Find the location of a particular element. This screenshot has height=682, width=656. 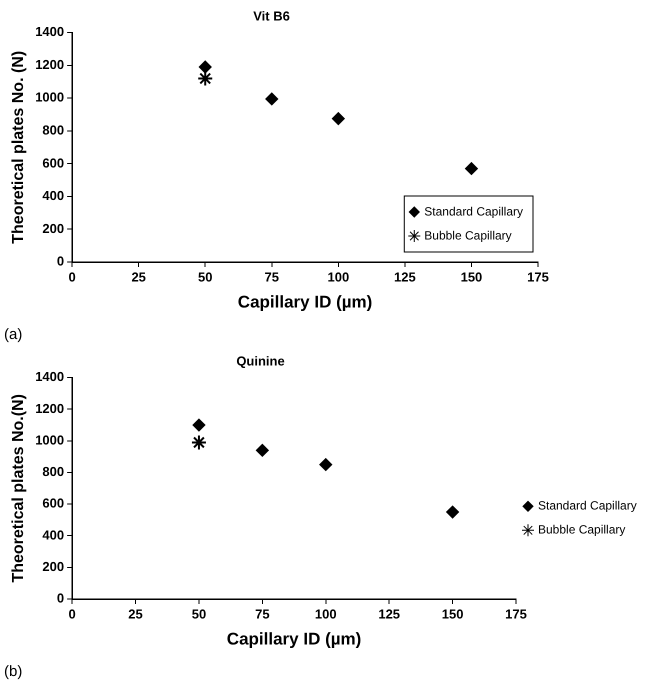

y-axis-title: Theoretical plates No.(N) is located at coordinates (19, 488).